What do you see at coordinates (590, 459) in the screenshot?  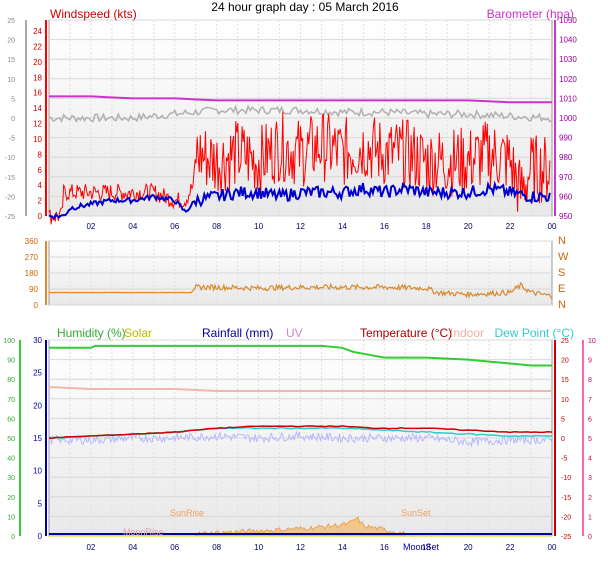 I see `uv-tick-label: 4` at bounding box center [590, 459].